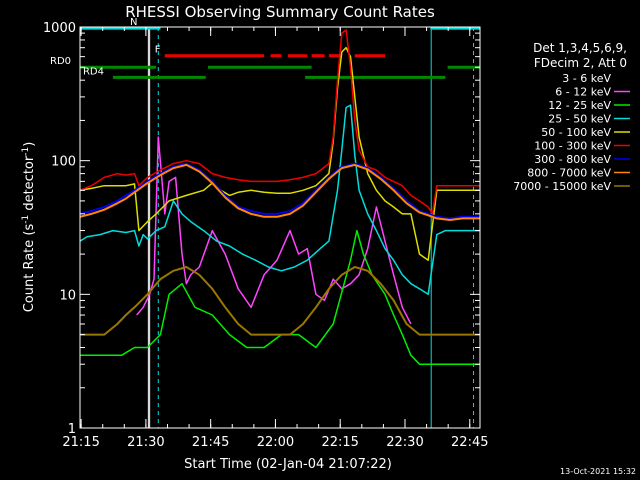  I want to click on y-tick-label: 100, so click(63, 162).